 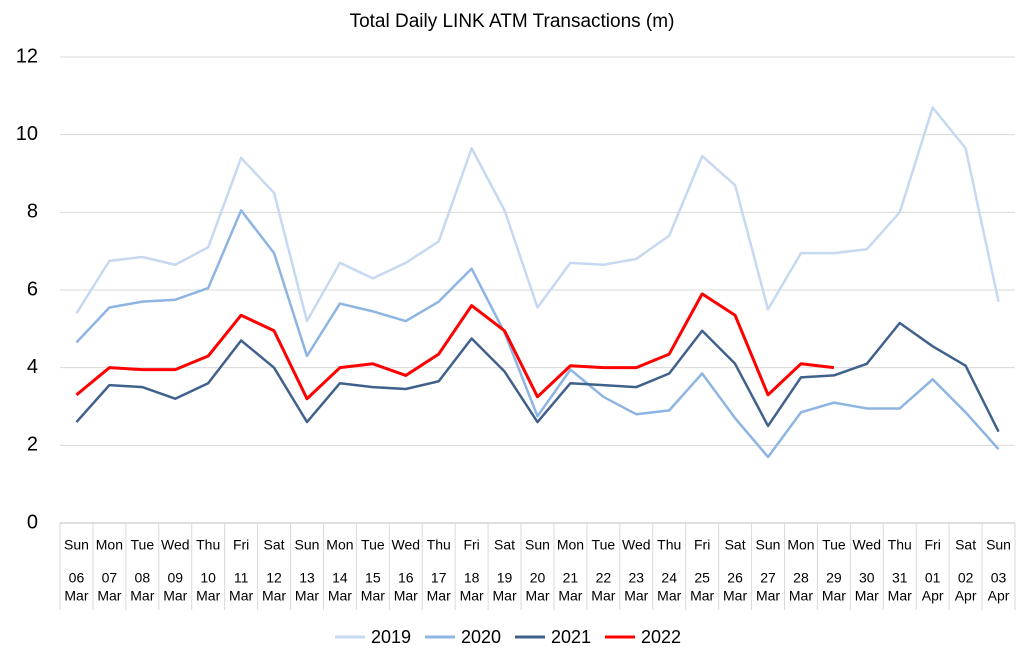 I want to click on x-tick-label: 21, so click(x=571, y=578).